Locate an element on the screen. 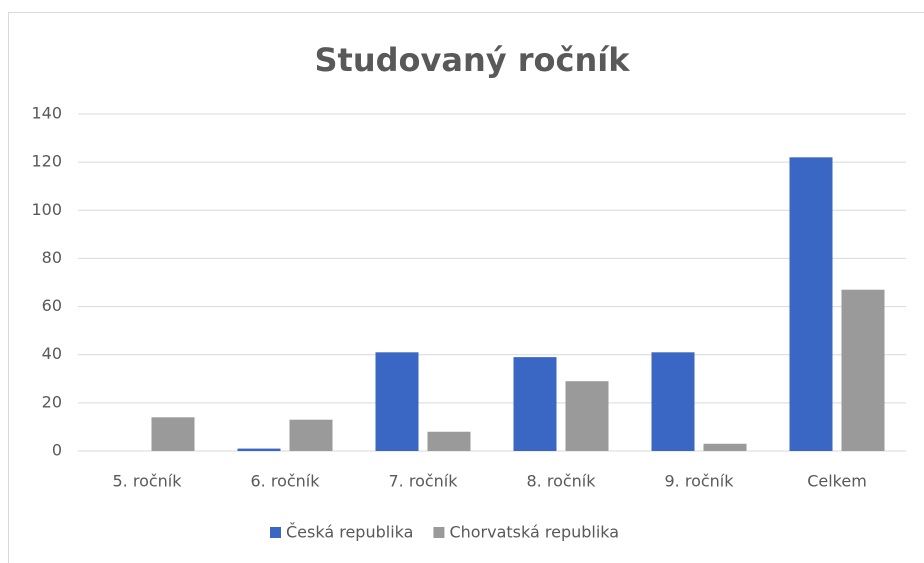 The image size is (924, 563). x-tick-label: 5. ročník is located at coordinates (147, 481).